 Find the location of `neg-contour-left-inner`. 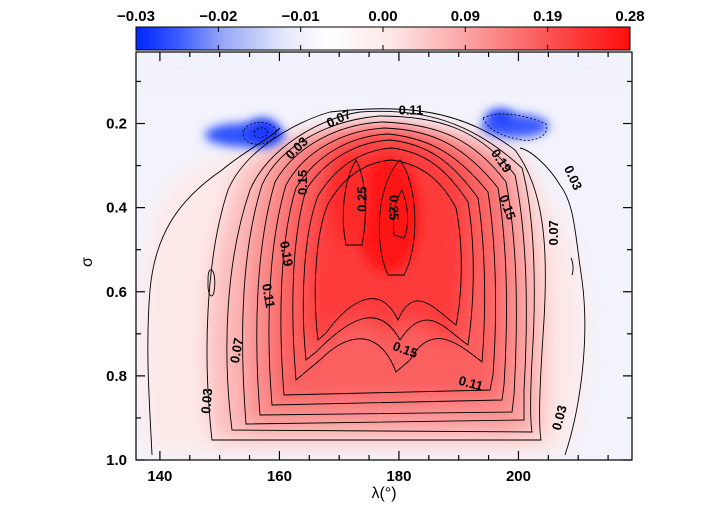

neg-contour-left-inner is located at coordinates (261, 132).